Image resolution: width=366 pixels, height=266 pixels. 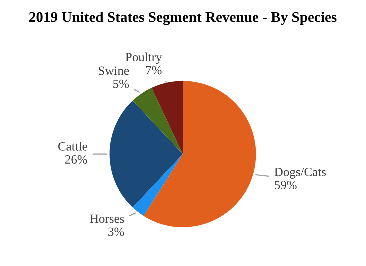 I want to click on data-label: 7%, so click(x=154, y=70).